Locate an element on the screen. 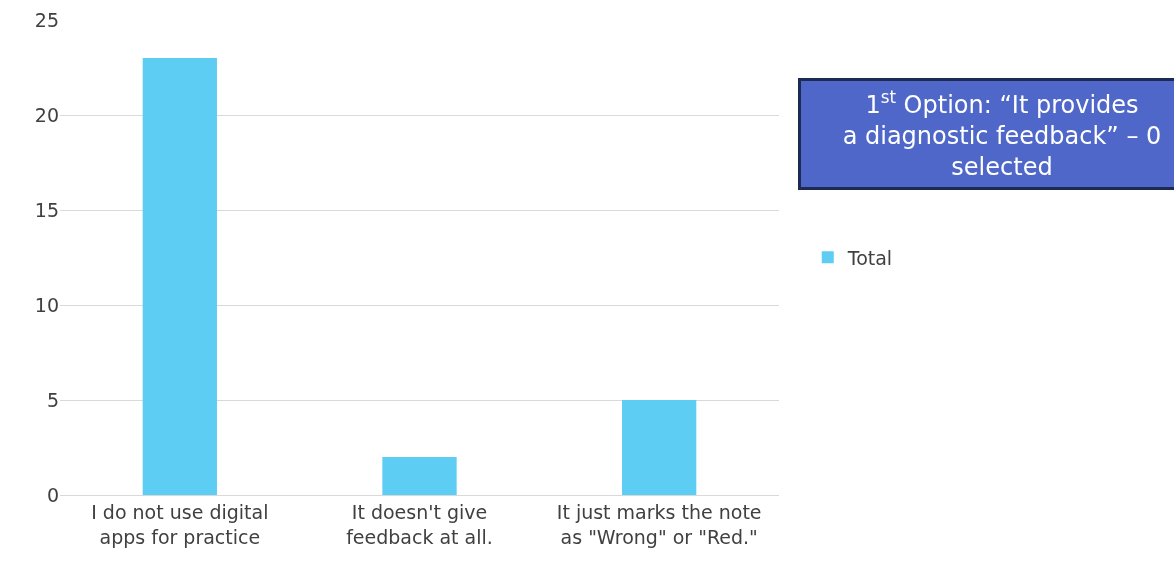 This screenshot has height=570, width=1174. y-tick-label: 25 is located at coordinates (46, 19).